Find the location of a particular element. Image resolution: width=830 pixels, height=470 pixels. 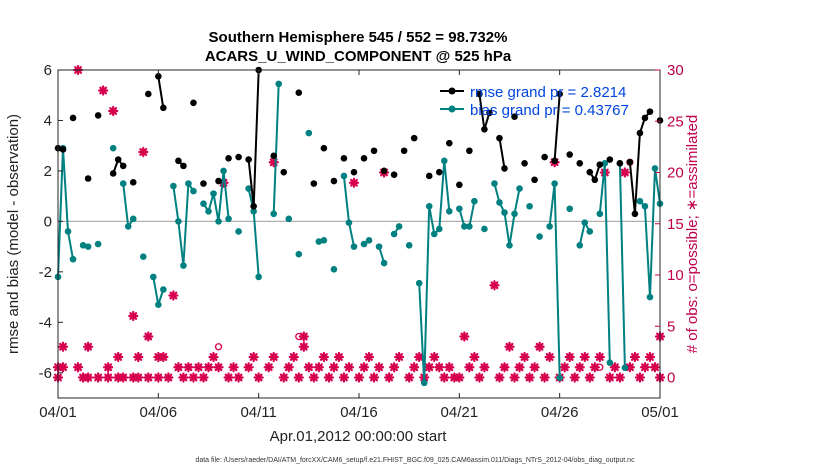

x-tick-label: 04/11 is located at coordinates (258, 412).